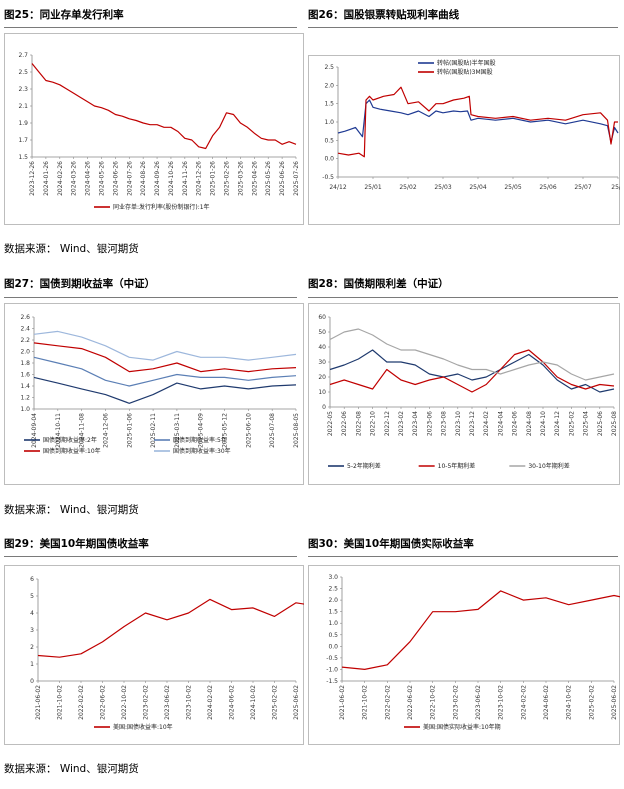  Describe the element at coordinates (76, 544) in the screenshot. I see `figure-title: 图29：美国10年期国债收益率` at that location.